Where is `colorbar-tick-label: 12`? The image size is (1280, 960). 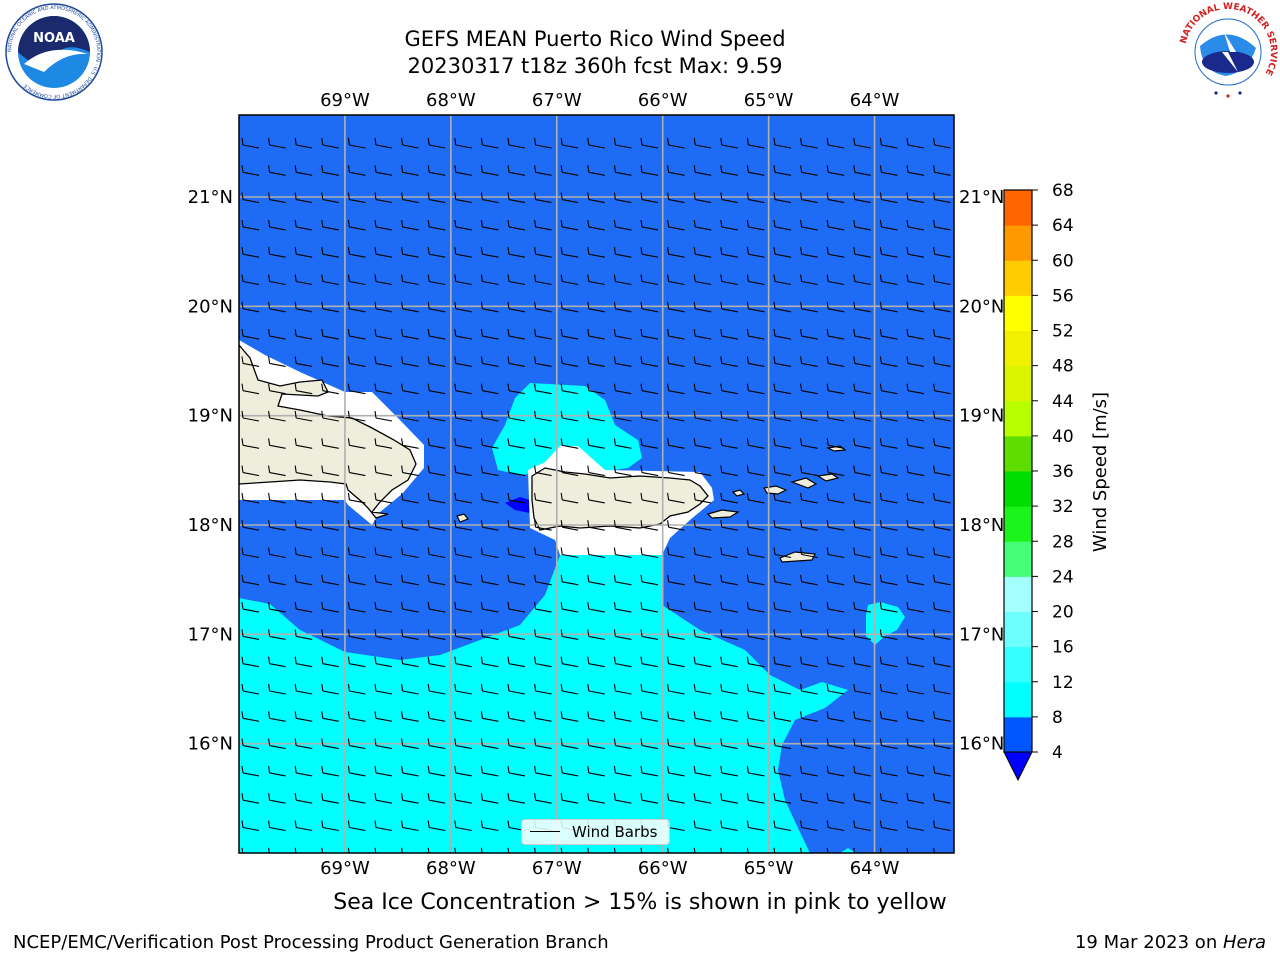
colorbar-tick-label: 12 is located at coordinates (1063, 683).